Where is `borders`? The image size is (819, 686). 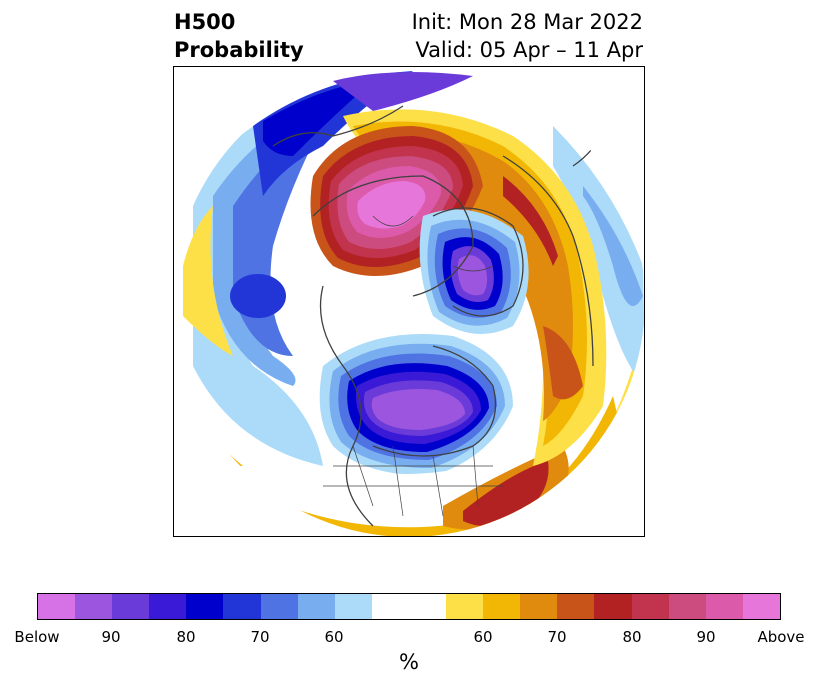
borders is located at coordinates (413, 366).